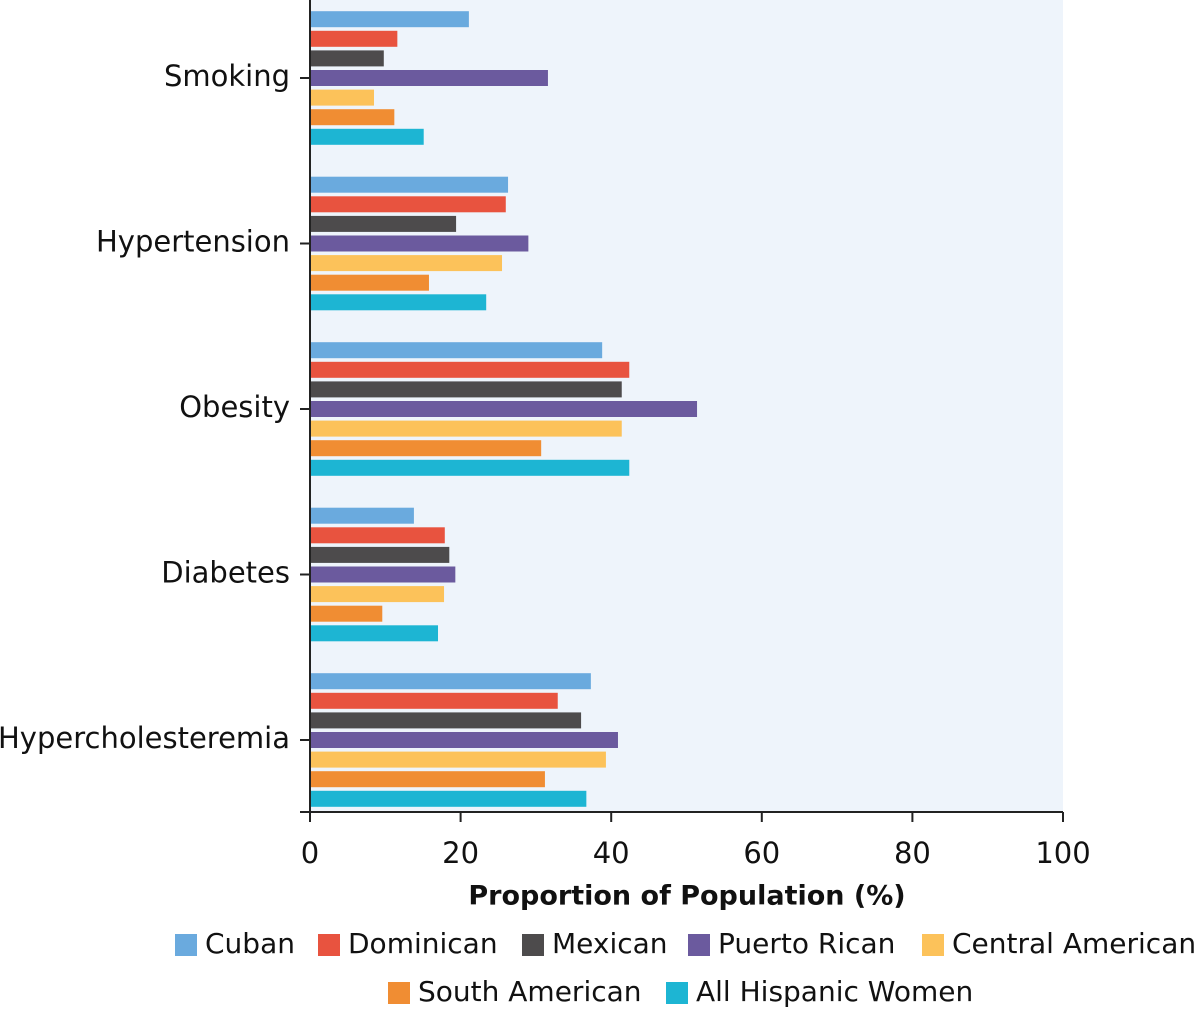 The image size is (1200, 1013). I want to click on x-tick-label: 100, so click(1062, 853).